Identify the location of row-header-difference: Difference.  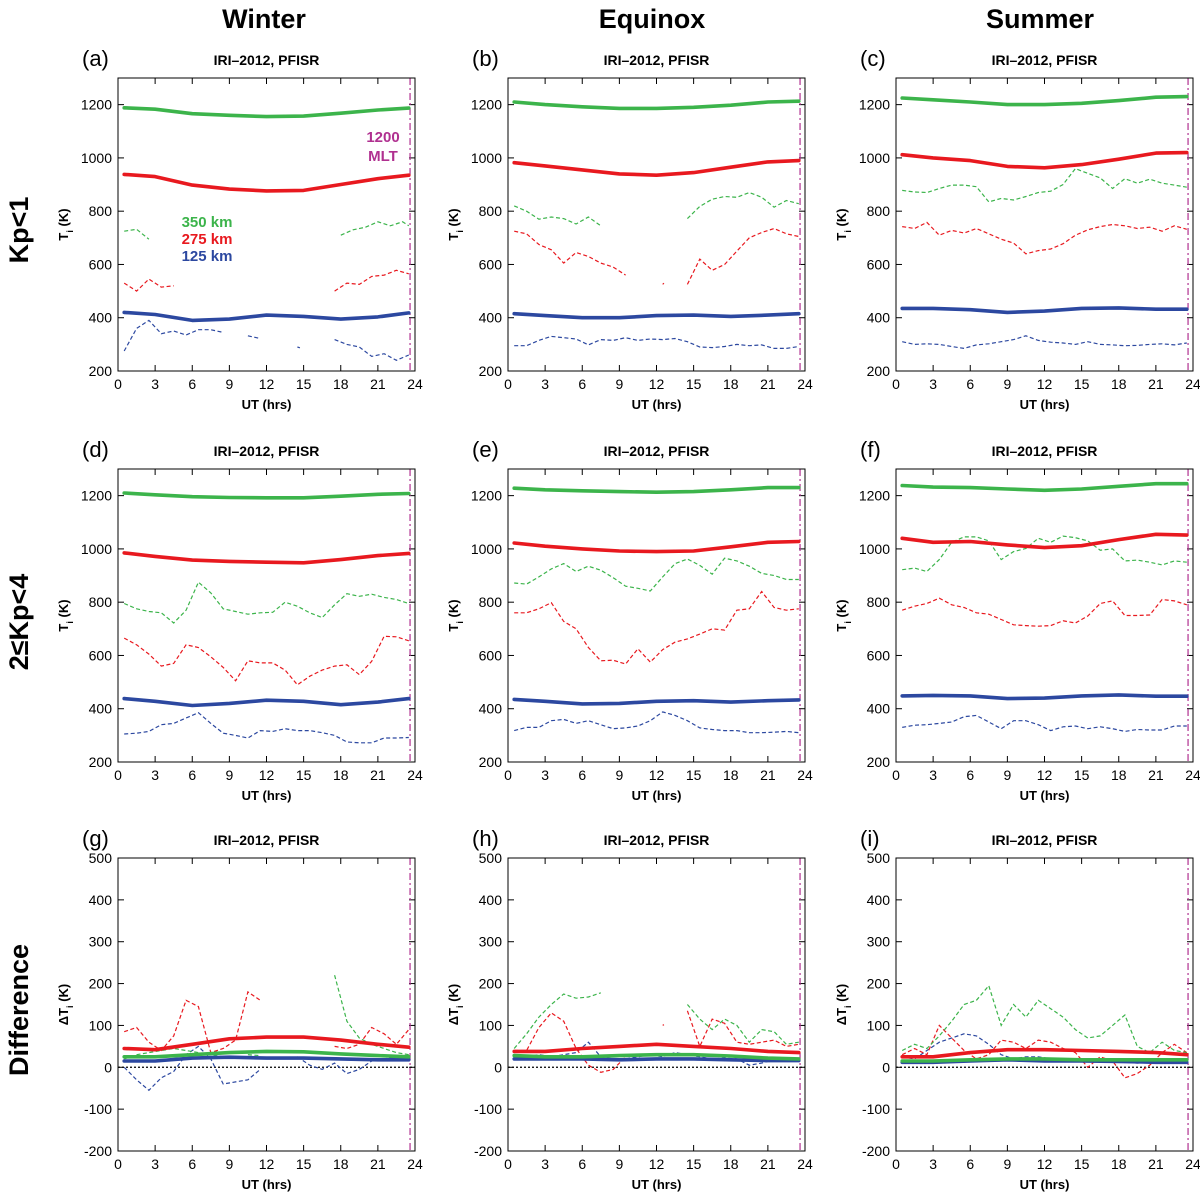
(19, 1010).